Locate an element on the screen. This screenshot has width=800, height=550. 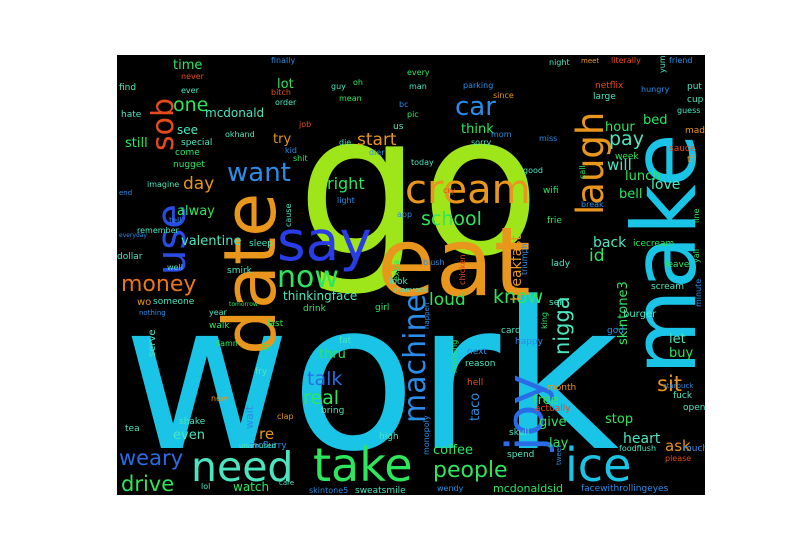
word-find: find is located at coordinates (127, 88).